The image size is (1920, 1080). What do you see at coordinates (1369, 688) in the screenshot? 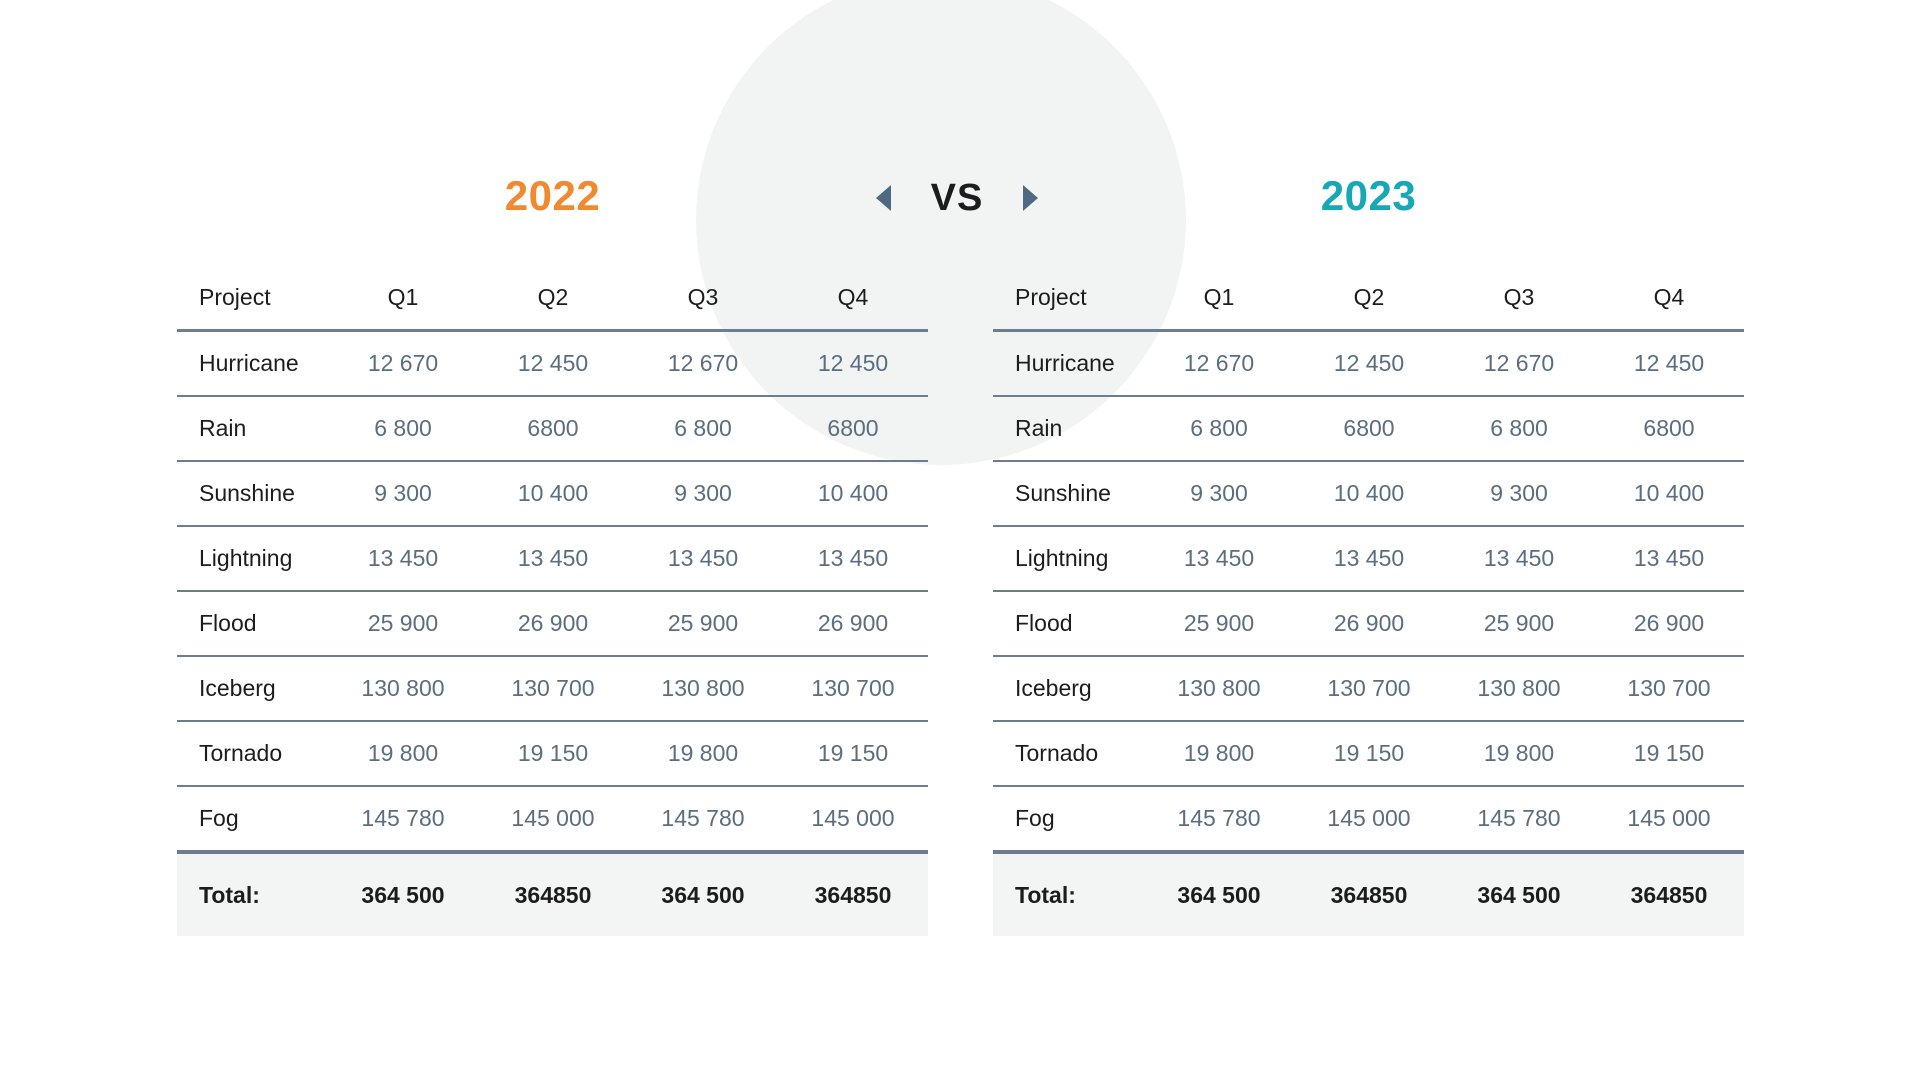
I see `q2-value: 130 700` at bounding box center [1369, 688].